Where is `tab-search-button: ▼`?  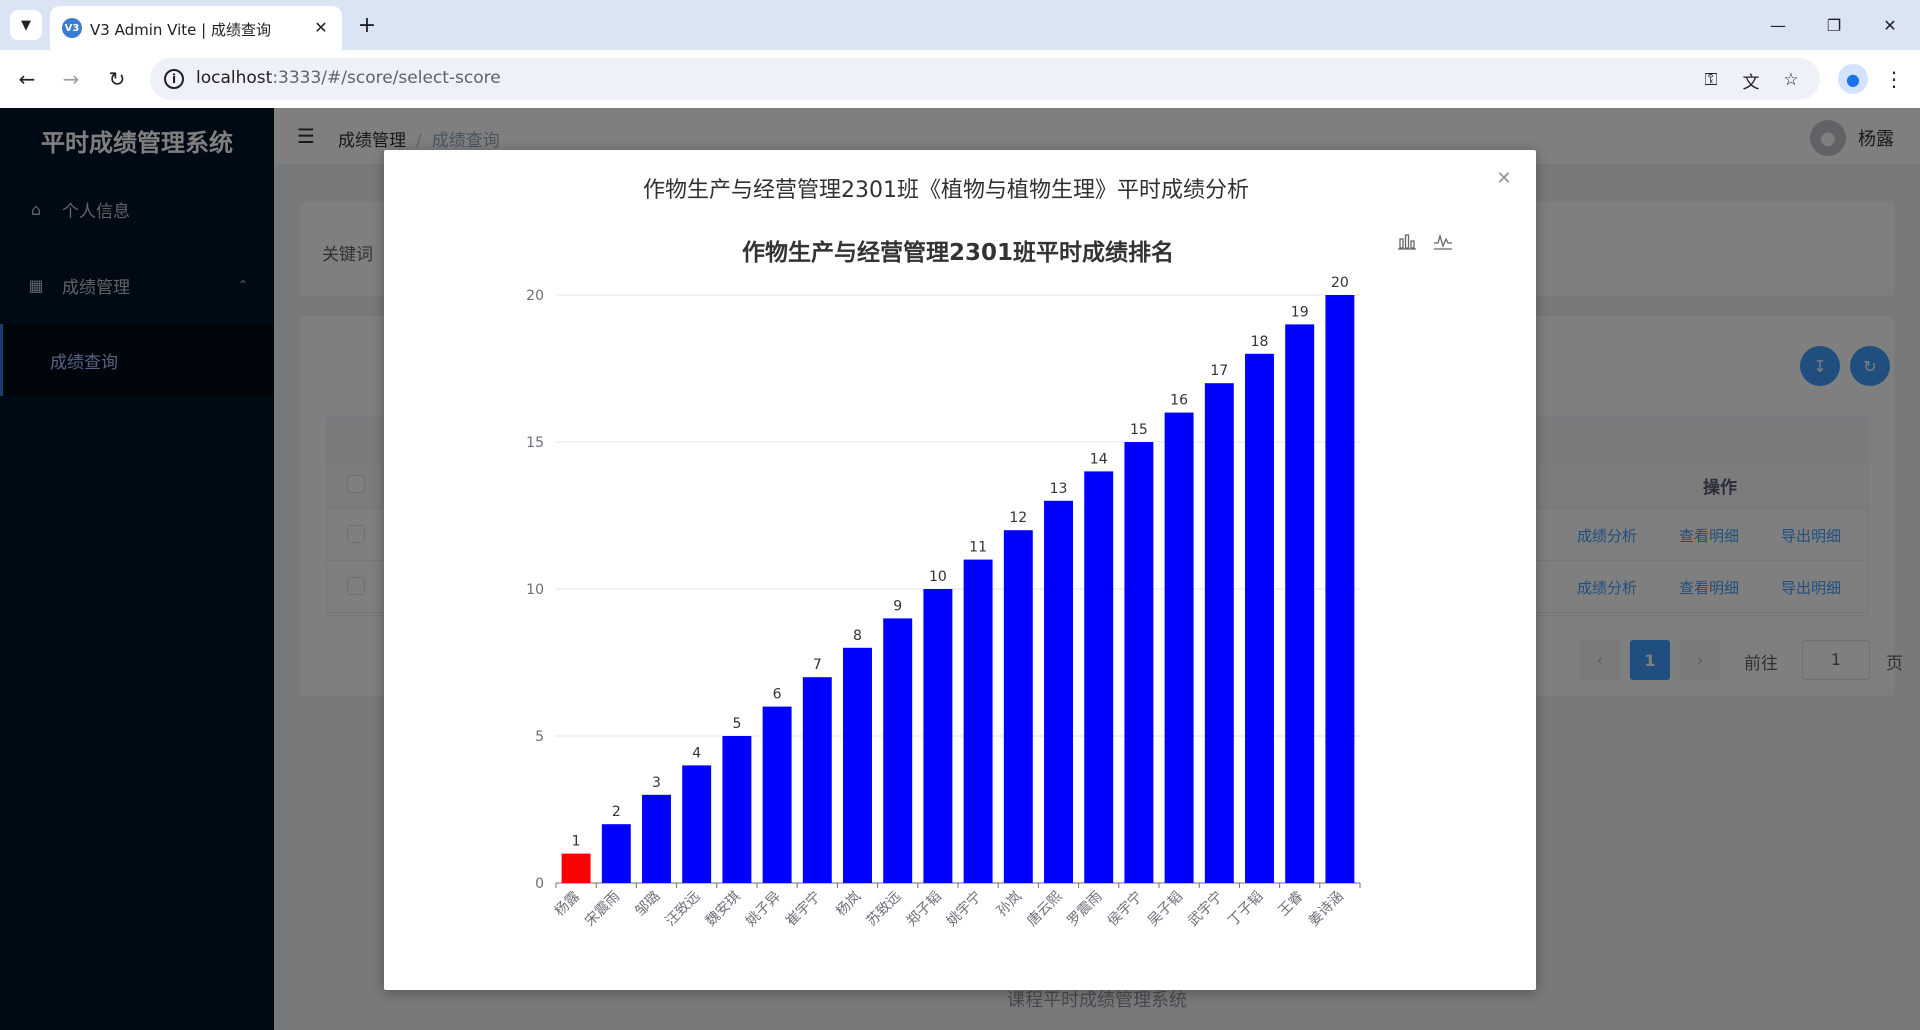 tab-search-button: ▼ is located at coordinates (26, 25).